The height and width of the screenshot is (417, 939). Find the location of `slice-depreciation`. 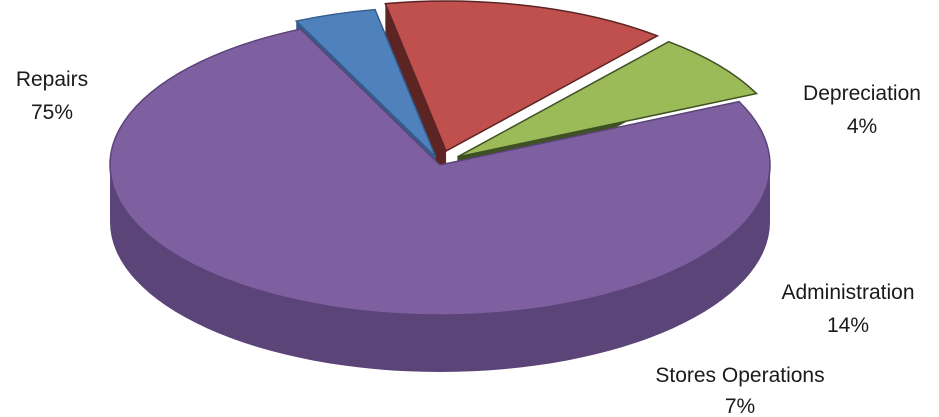

slice-depreciation is located at coordinates (365, 83).